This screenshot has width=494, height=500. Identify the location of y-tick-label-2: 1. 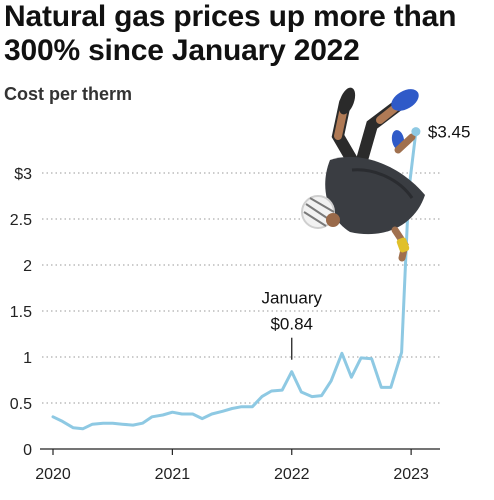
(27, 358).